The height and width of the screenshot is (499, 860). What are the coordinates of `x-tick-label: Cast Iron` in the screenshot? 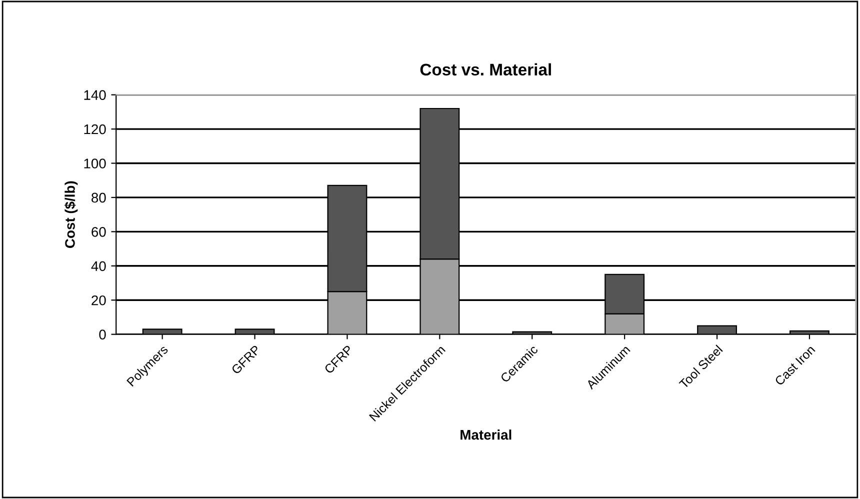 It's located at (795, 365).